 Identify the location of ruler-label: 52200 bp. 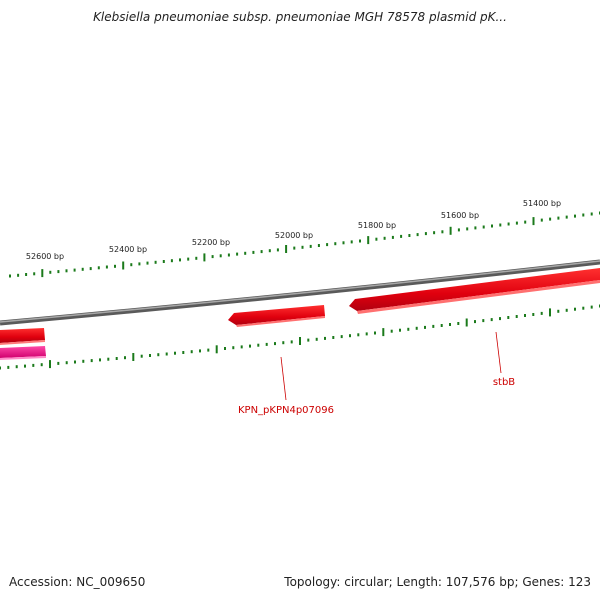
(211, 242).